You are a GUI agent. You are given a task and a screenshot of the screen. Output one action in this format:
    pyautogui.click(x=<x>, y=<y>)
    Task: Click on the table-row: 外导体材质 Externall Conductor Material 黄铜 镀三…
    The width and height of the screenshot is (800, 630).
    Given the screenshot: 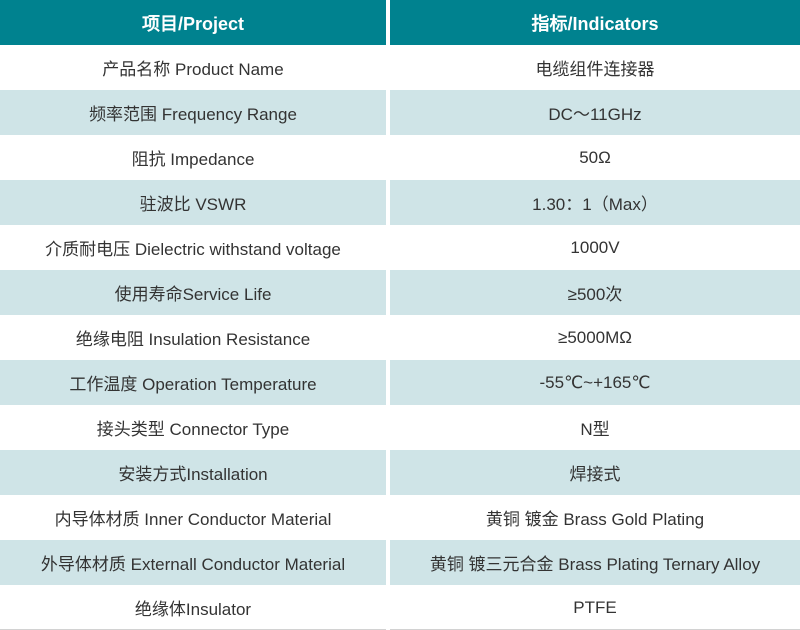 What is the action you would take?
    pyautogui.click(x=400, y=562)
    